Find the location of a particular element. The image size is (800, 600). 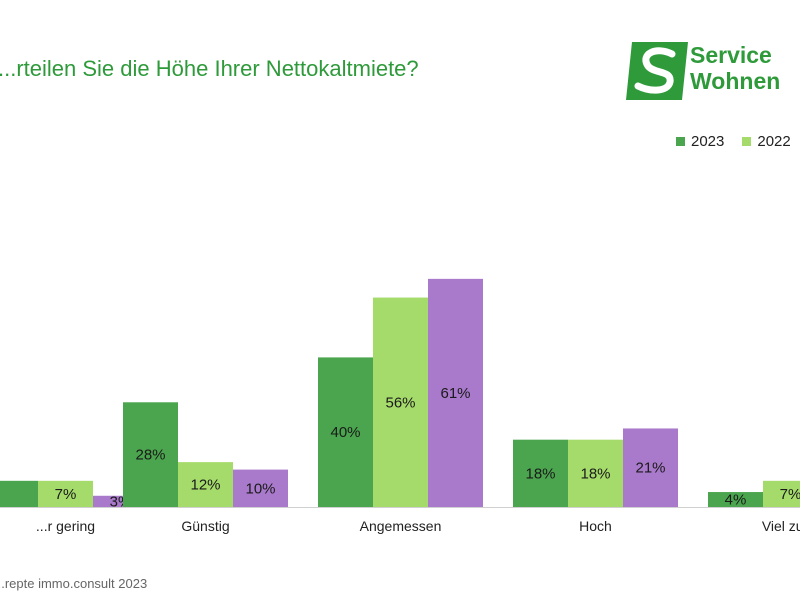

data-label: 4% is located at coordinates (736, 500).